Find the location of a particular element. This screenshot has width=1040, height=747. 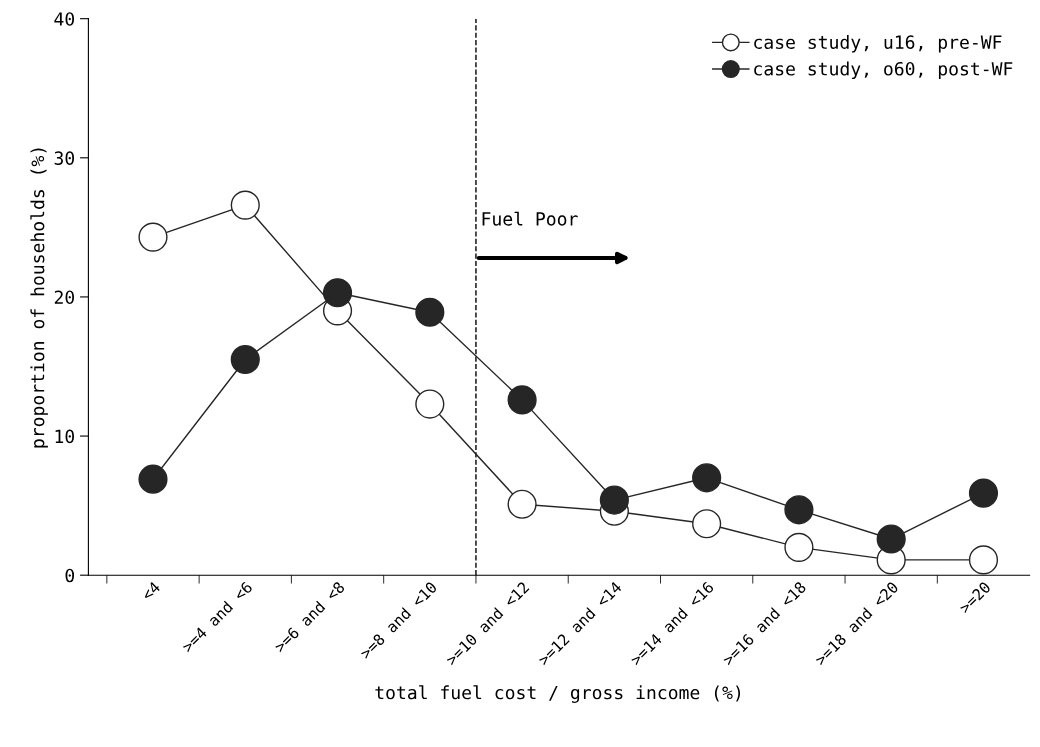

y-tick-label: 0 is located at coordinates (70, 575).